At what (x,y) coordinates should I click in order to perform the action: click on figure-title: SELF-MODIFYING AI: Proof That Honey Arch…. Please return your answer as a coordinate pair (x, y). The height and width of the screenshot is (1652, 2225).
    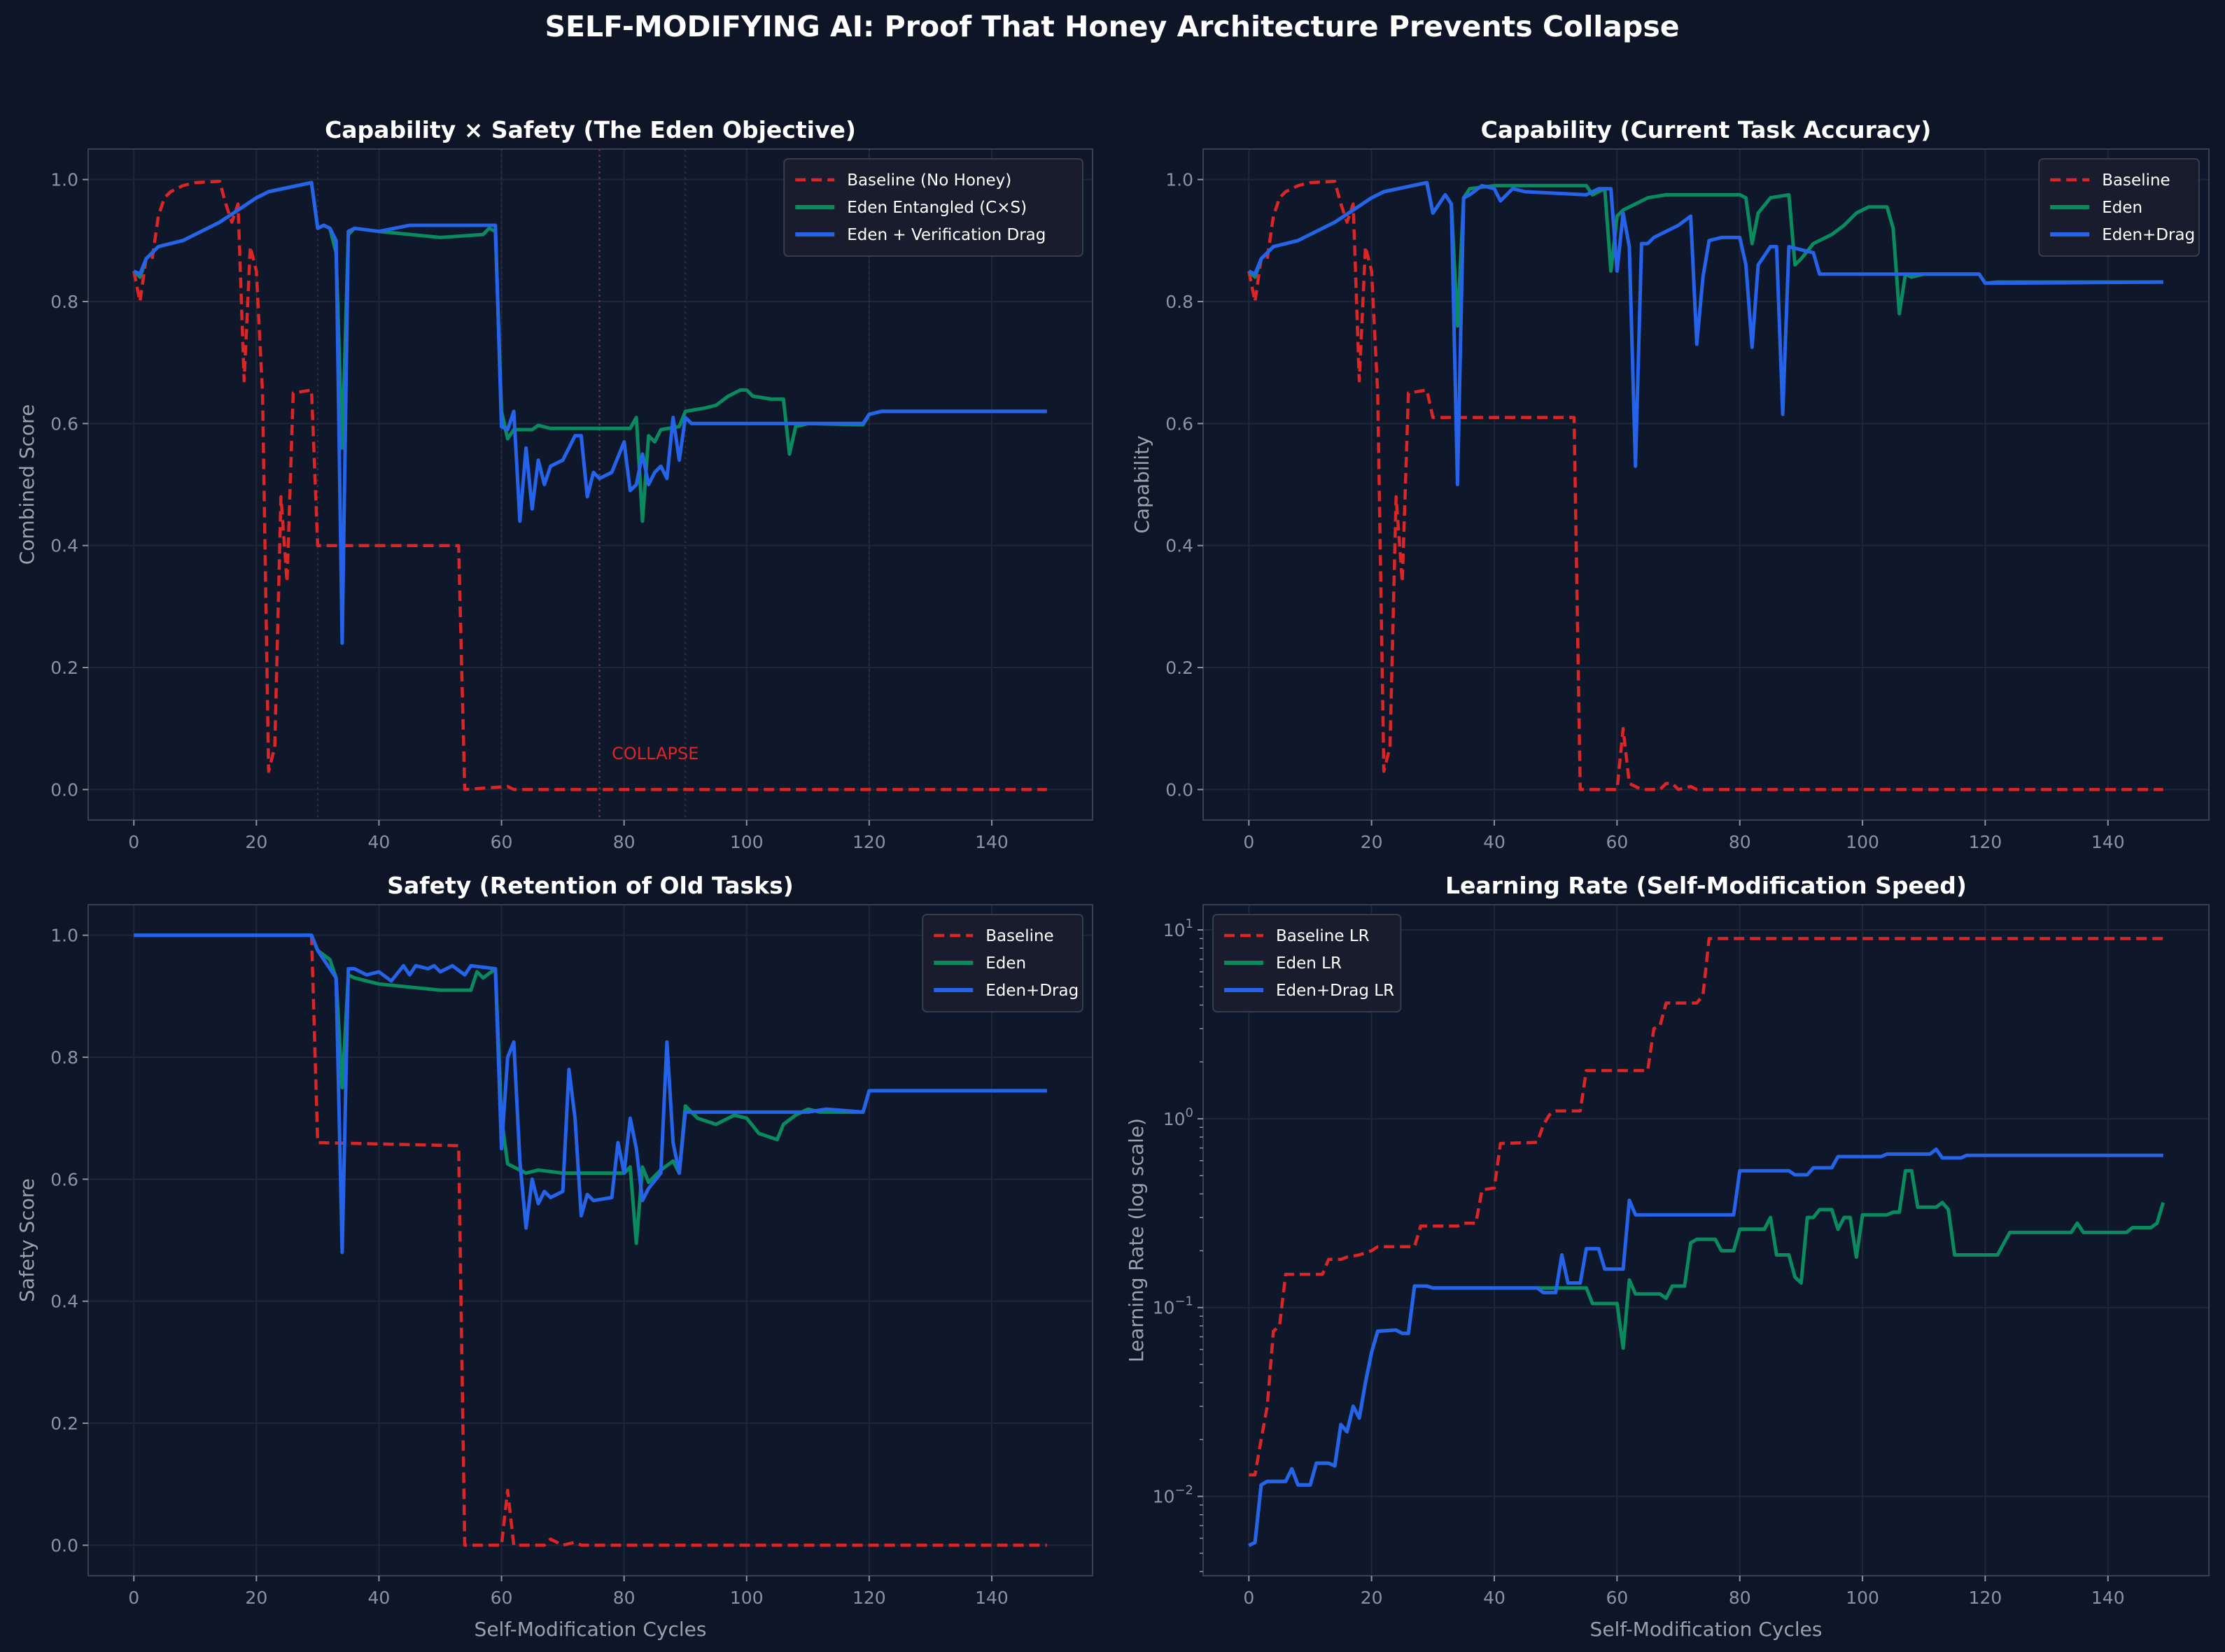
    Looking at the image, I should click on (1112, 26).